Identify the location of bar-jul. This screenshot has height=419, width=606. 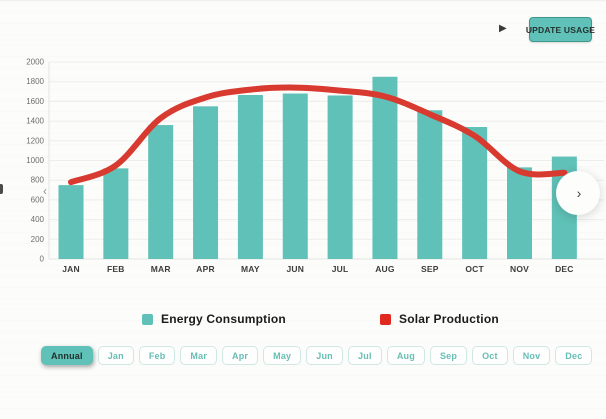
(340, 177).